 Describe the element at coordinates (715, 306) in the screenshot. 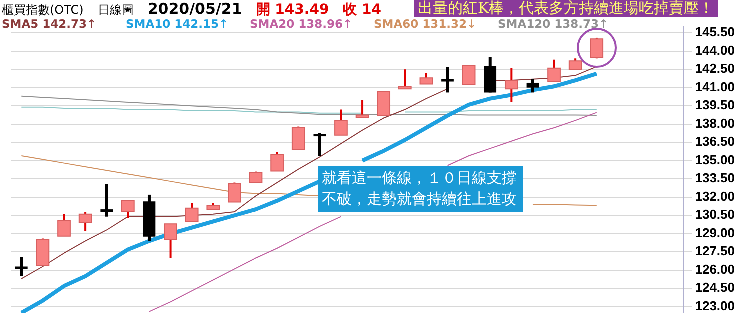

I see `y-tick-label: 123.00` at that location.